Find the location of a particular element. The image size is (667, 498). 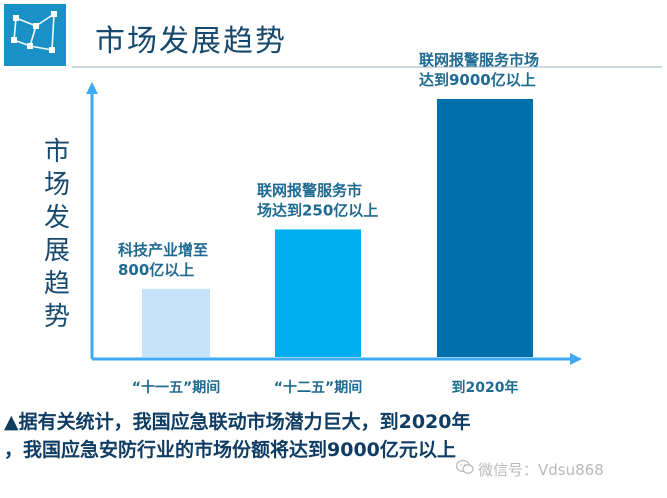

bar-label-1-line-2: 800亿以上 is located at coordinates (156, 270).